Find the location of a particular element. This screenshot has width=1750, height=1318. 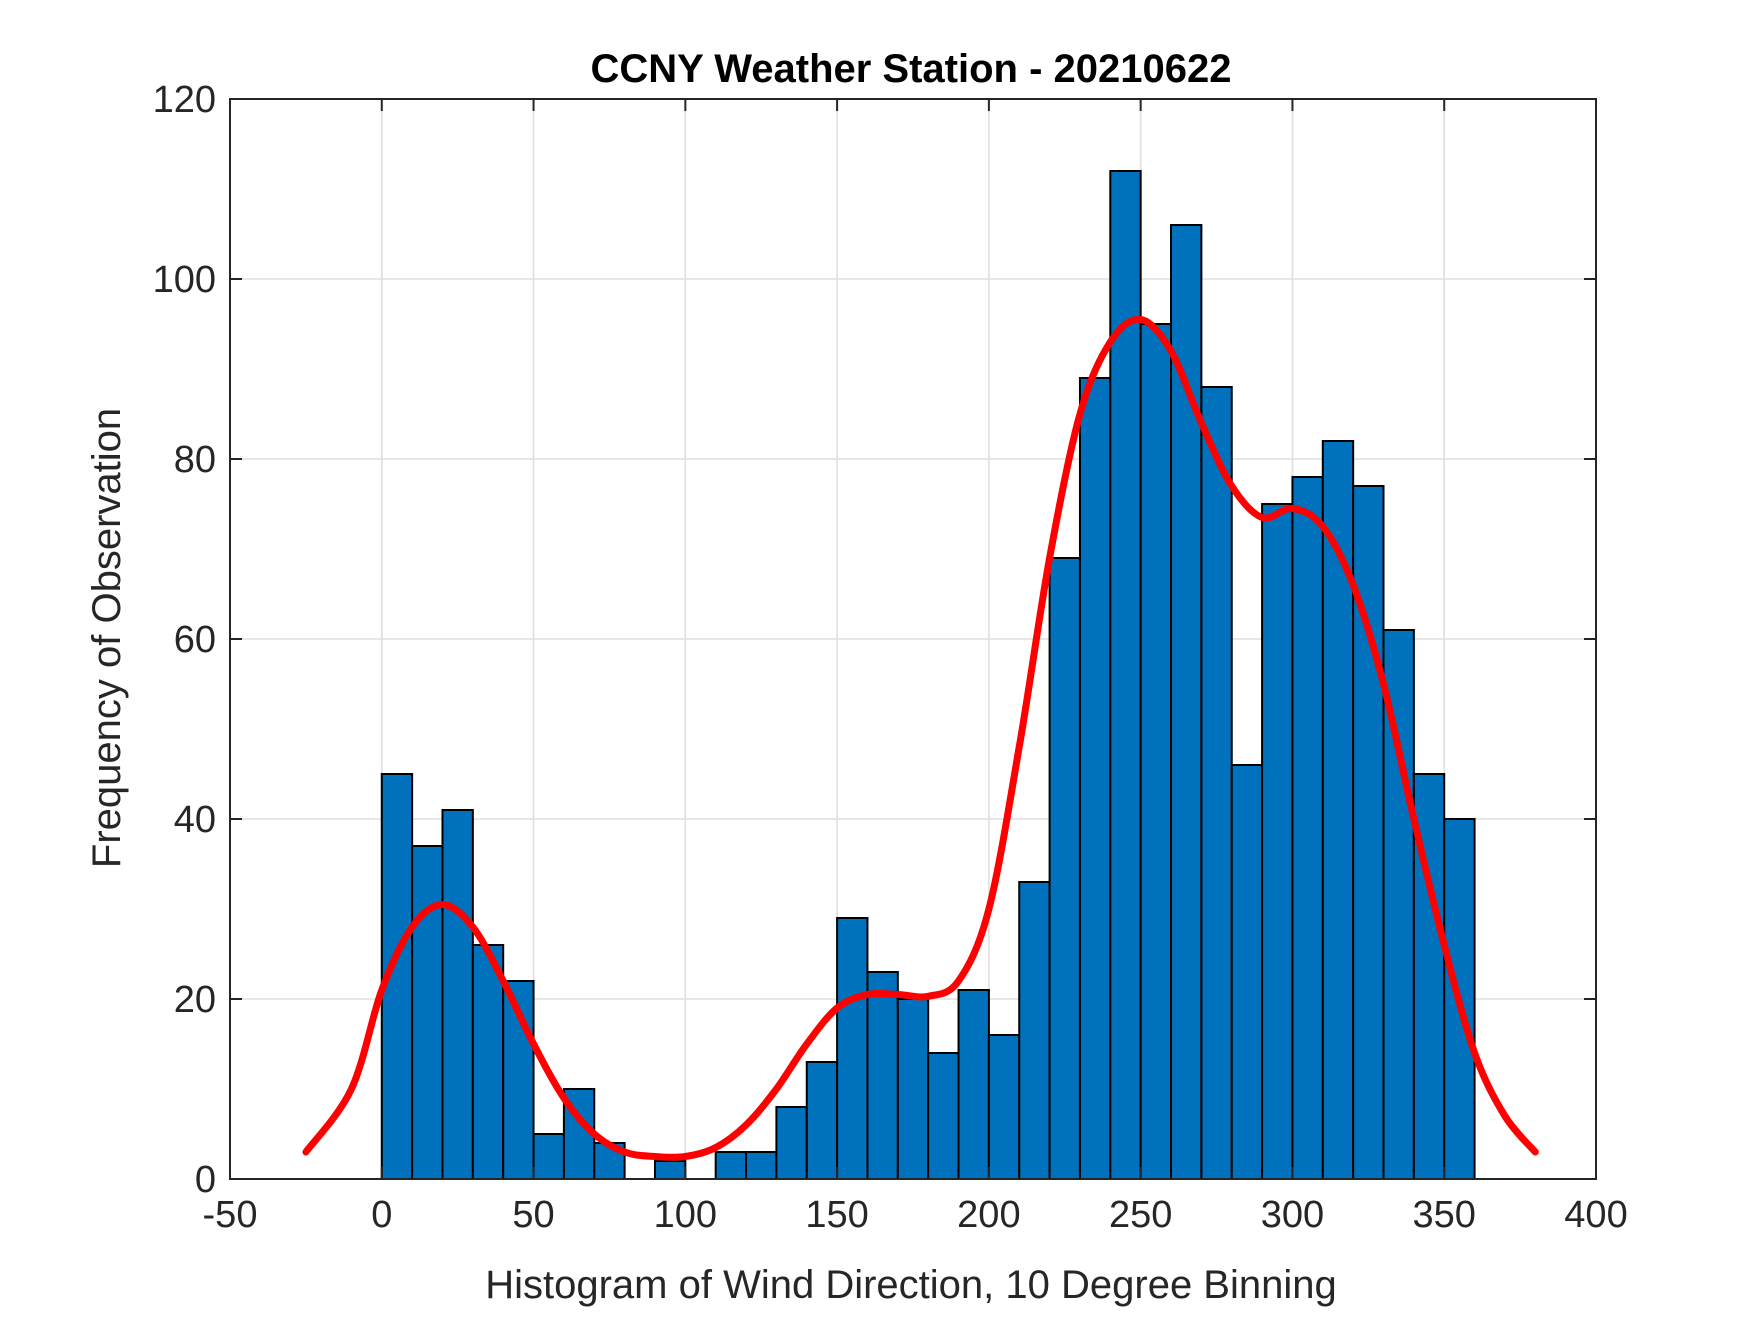

x-tick-label: 150 is located at coordinates (836, 1215).